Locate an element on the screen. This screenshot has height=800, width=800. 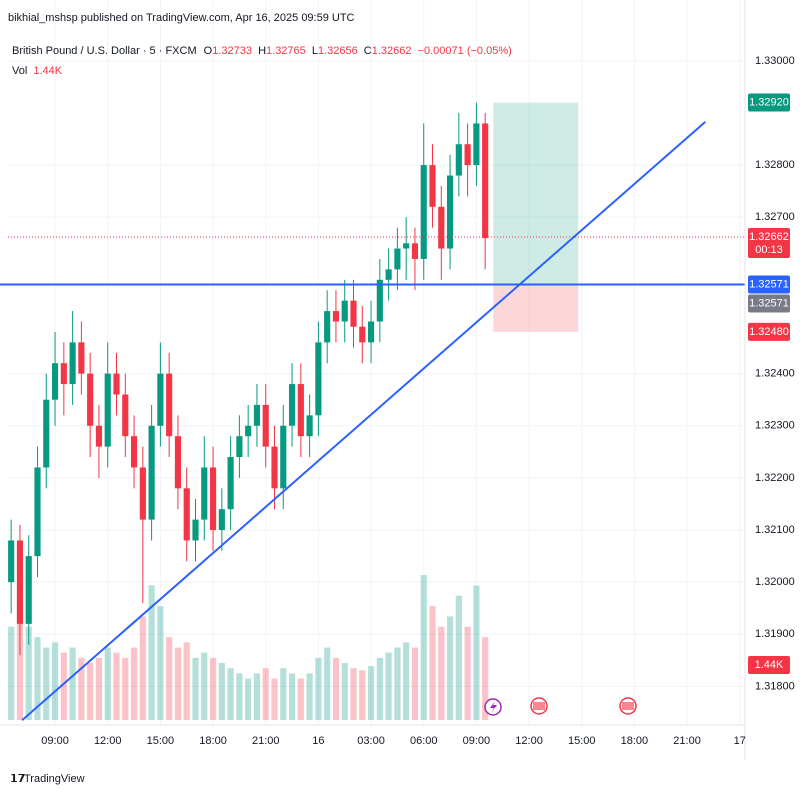
x-tick-label: 15:00 is located at coordinates (582, 741).